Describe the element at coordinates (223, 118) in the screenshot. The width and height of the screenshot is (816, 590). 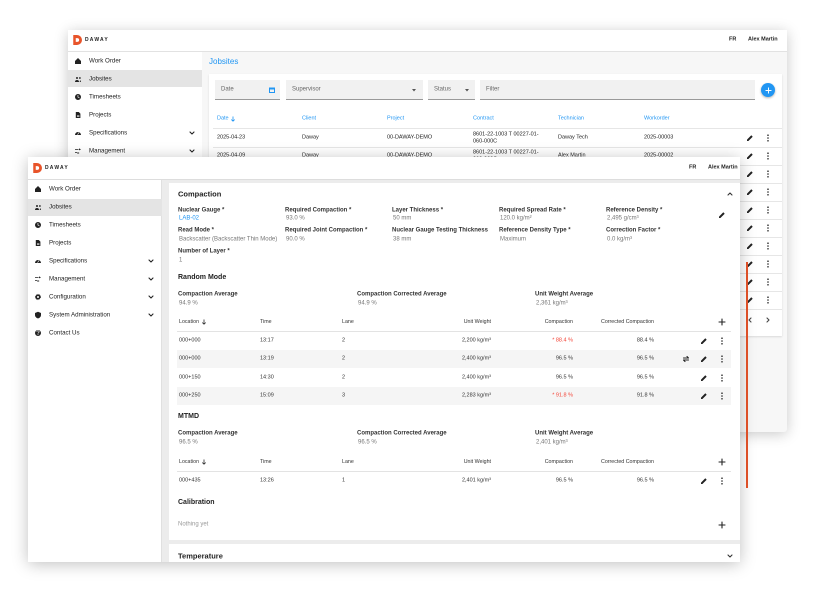
I see `column-header: Date` at that location.